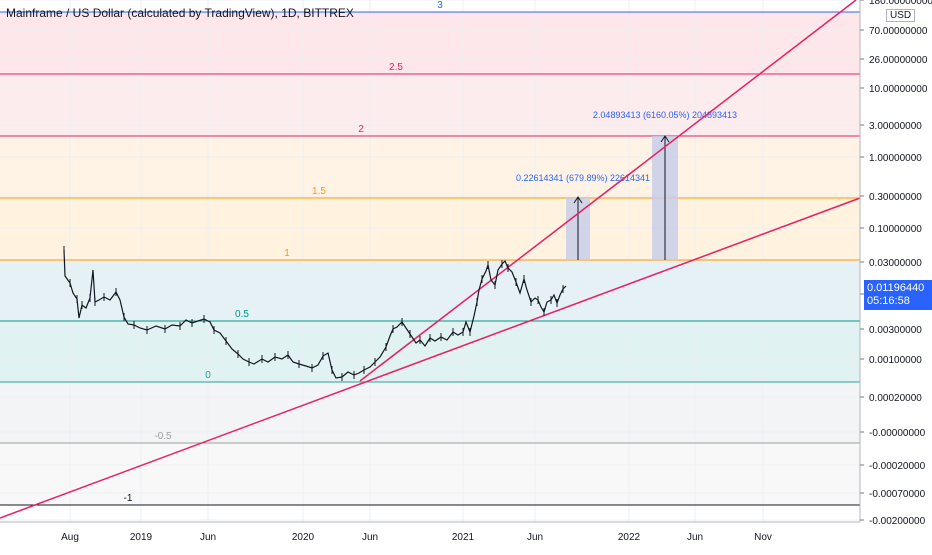 The width and height of the screenshot is (932, 555). I want to click on y-tick-label: 0.00100000, so click(895, 360).